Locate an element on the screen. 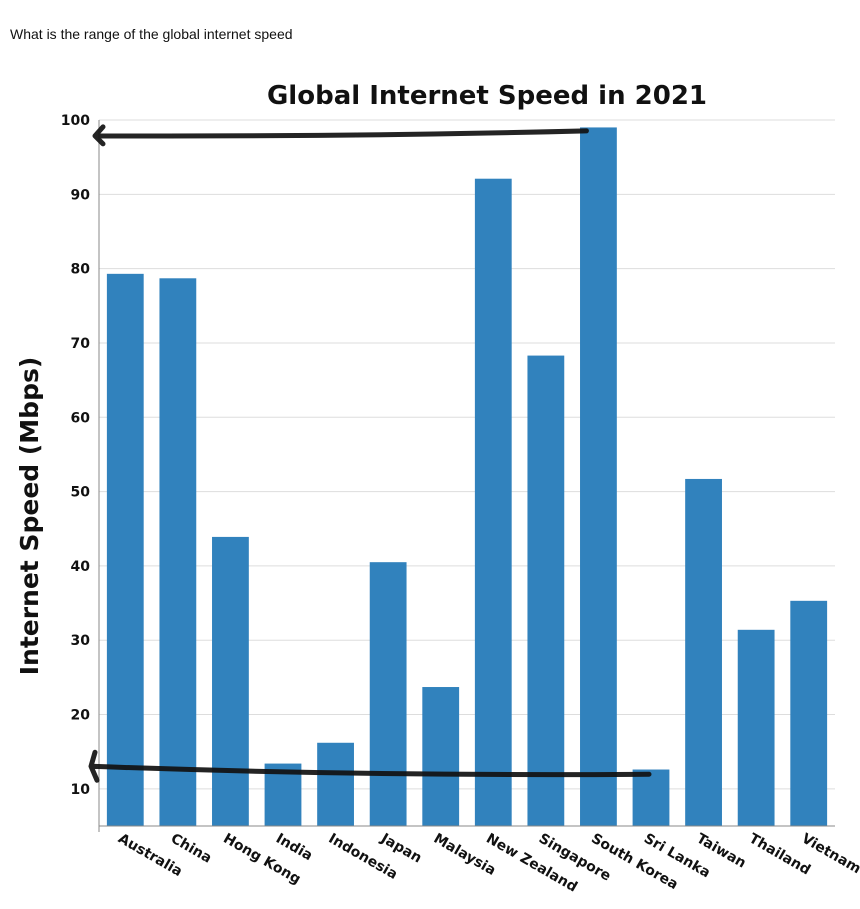 This screenshot has width=860, height=909. chart-title: Global Internet Speed in 2021 is located at coordinates (487, 96).